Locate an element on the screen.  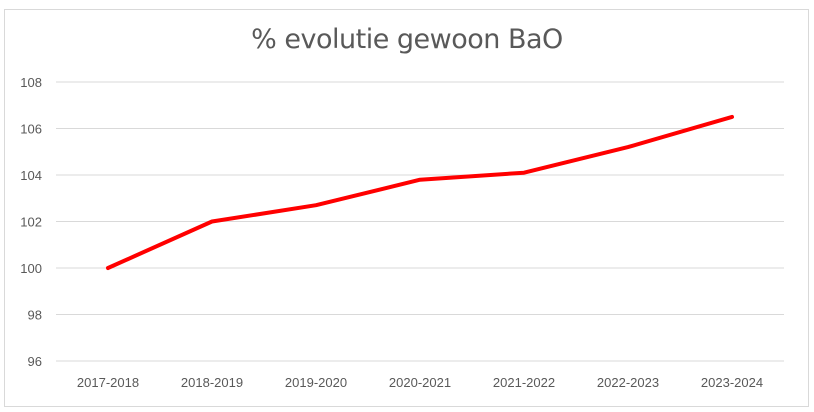
y-tick-label: 96 is located at coordinates (35, 361).